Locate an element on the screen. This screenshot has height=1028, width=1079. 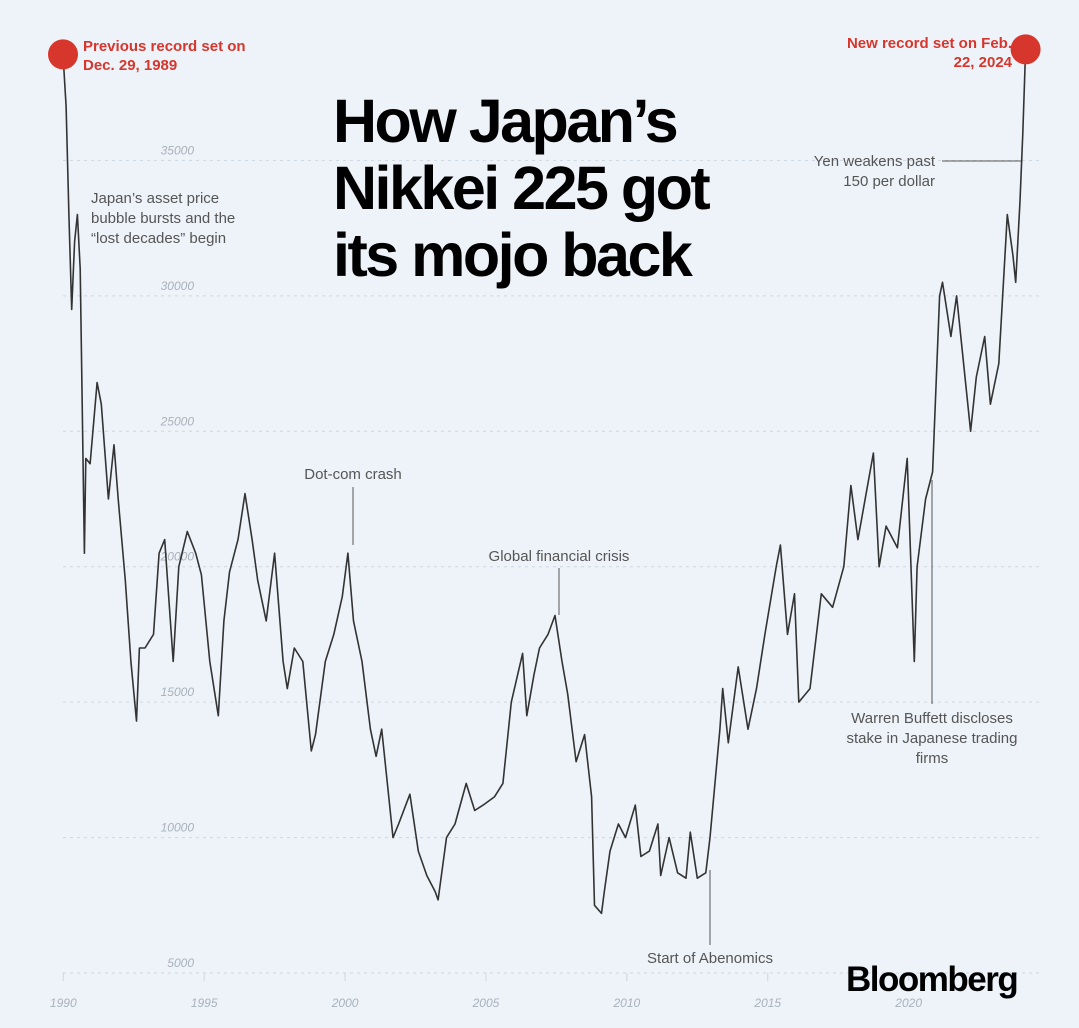
annotation: Dot-com crash is located at coordinates (353, 474).